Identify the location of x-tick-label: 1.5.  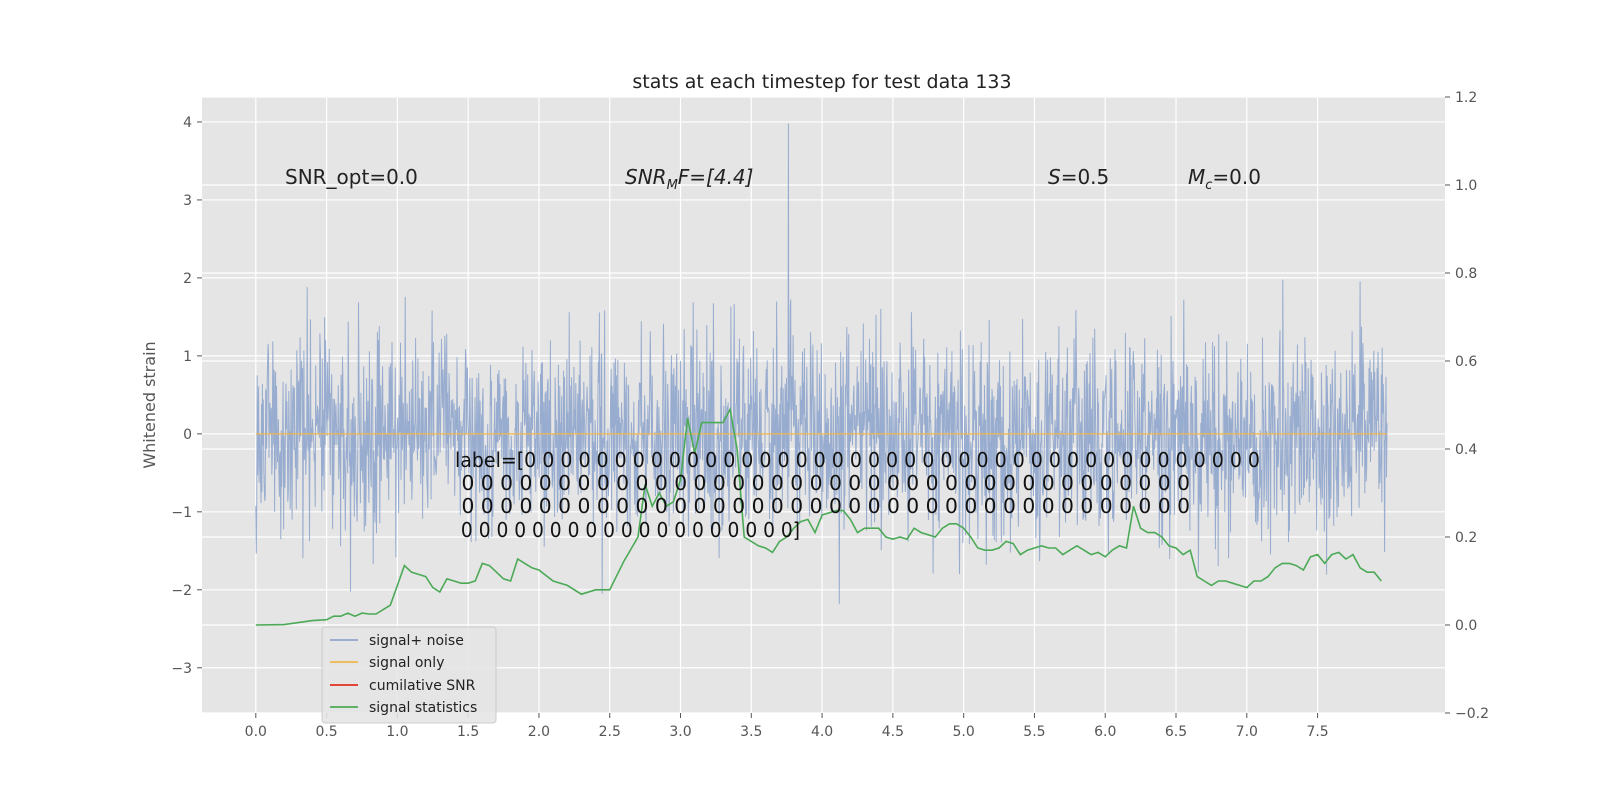
(468, 732).